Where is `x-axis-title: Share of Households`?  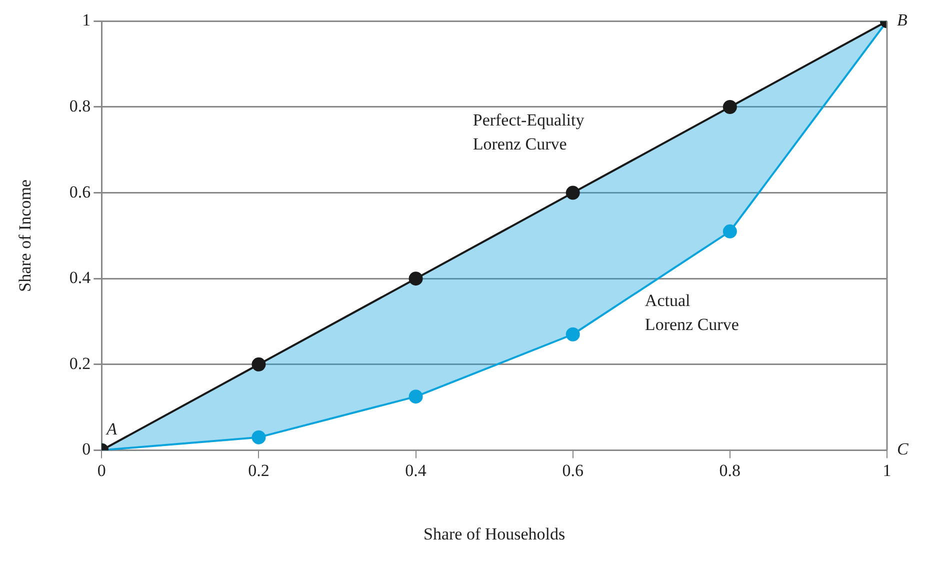
x-axis-title: Share of Households is located at coordinates (494, 534).